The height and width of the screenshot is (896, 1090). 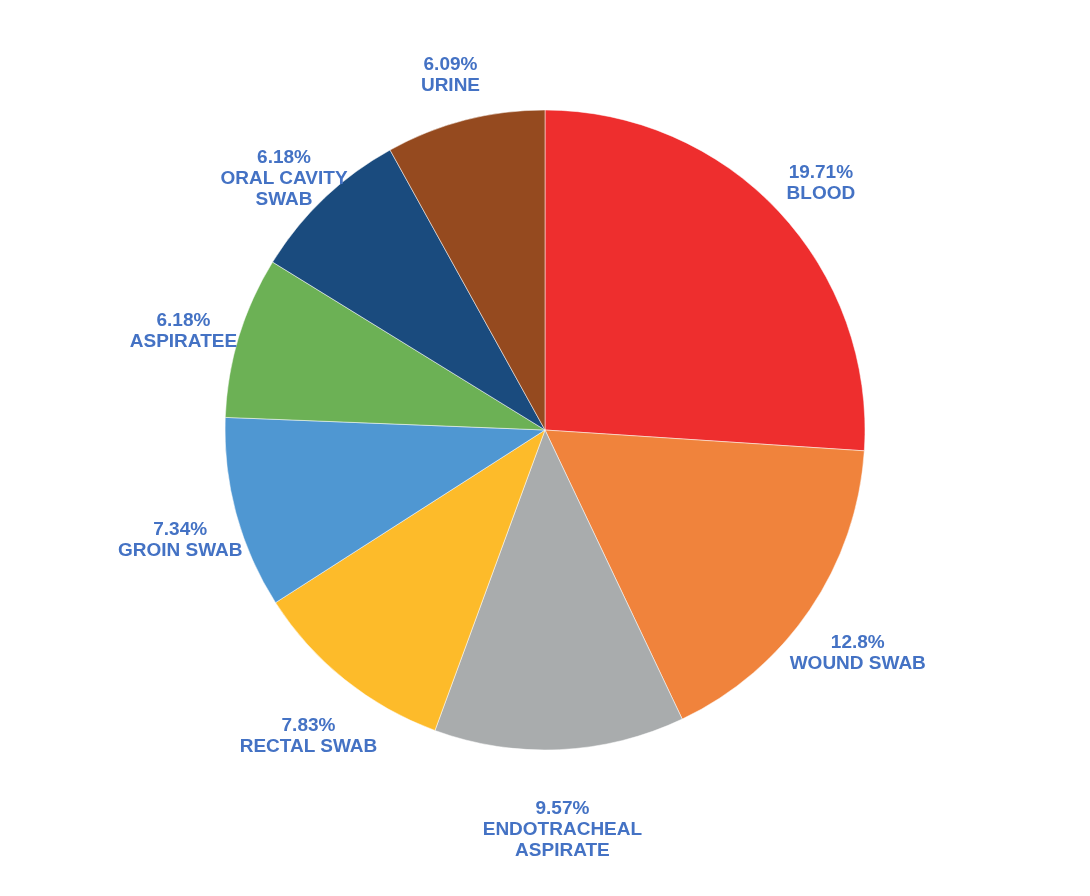 What do you see at coordinates (857, 642) in the screenshot?
I see `data-label: 12.8%` at bounding box center [857, 642].